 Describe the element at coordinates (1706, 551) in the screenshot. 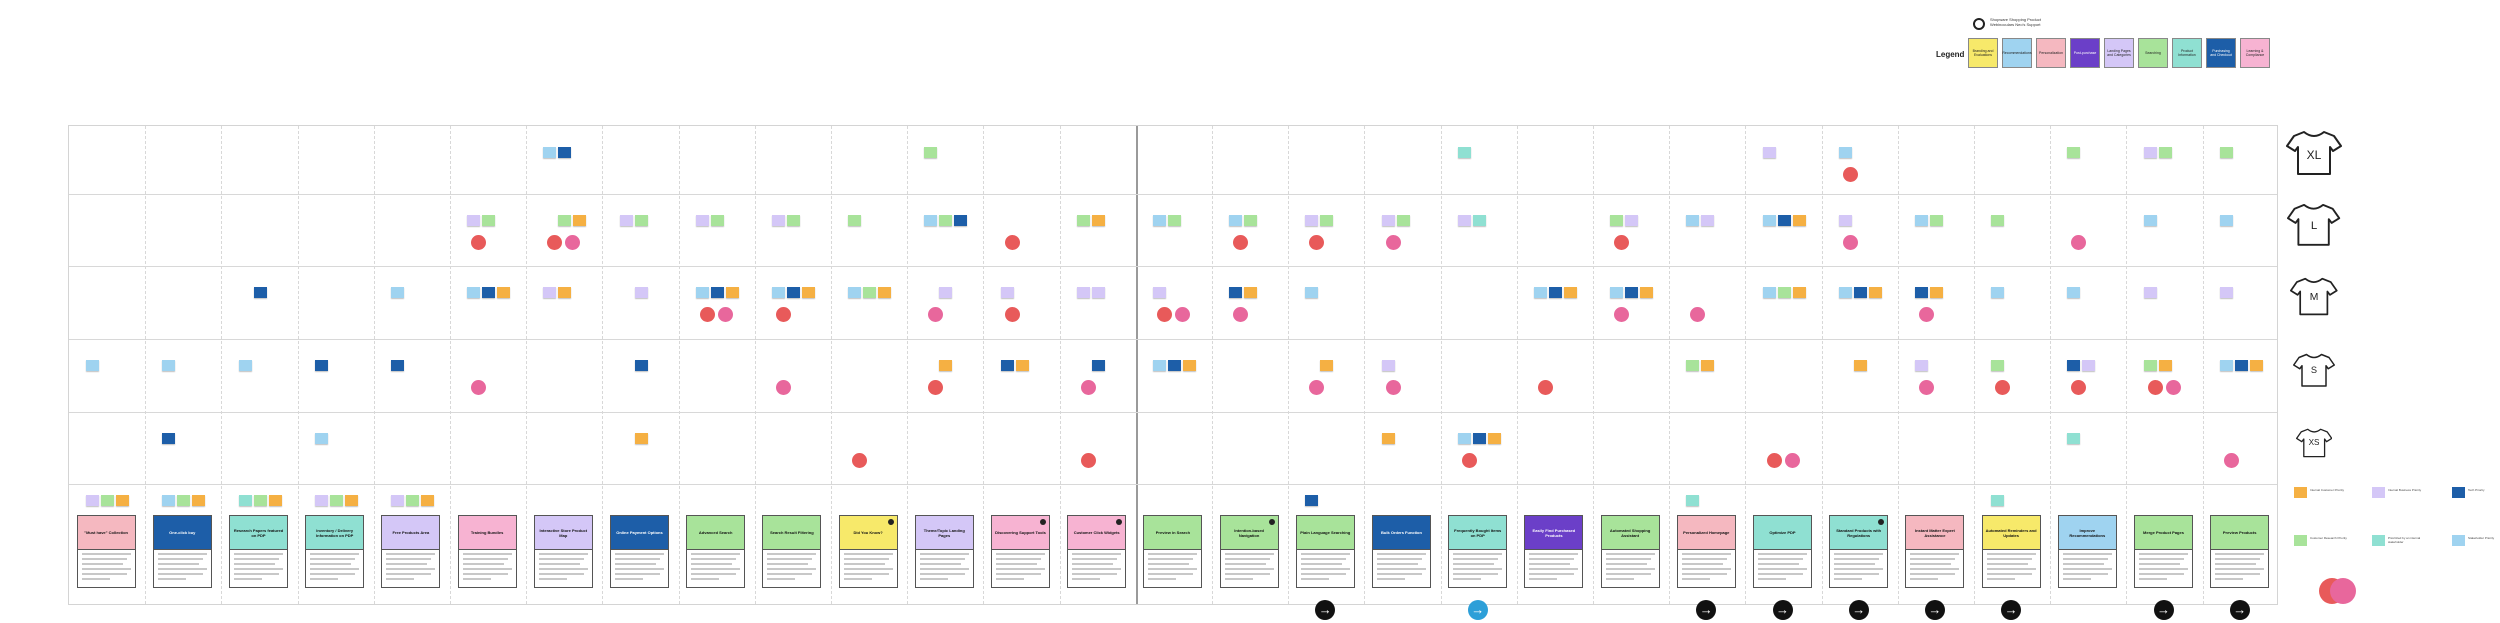

I see `feature-card: Personalized Homepage` at that location.